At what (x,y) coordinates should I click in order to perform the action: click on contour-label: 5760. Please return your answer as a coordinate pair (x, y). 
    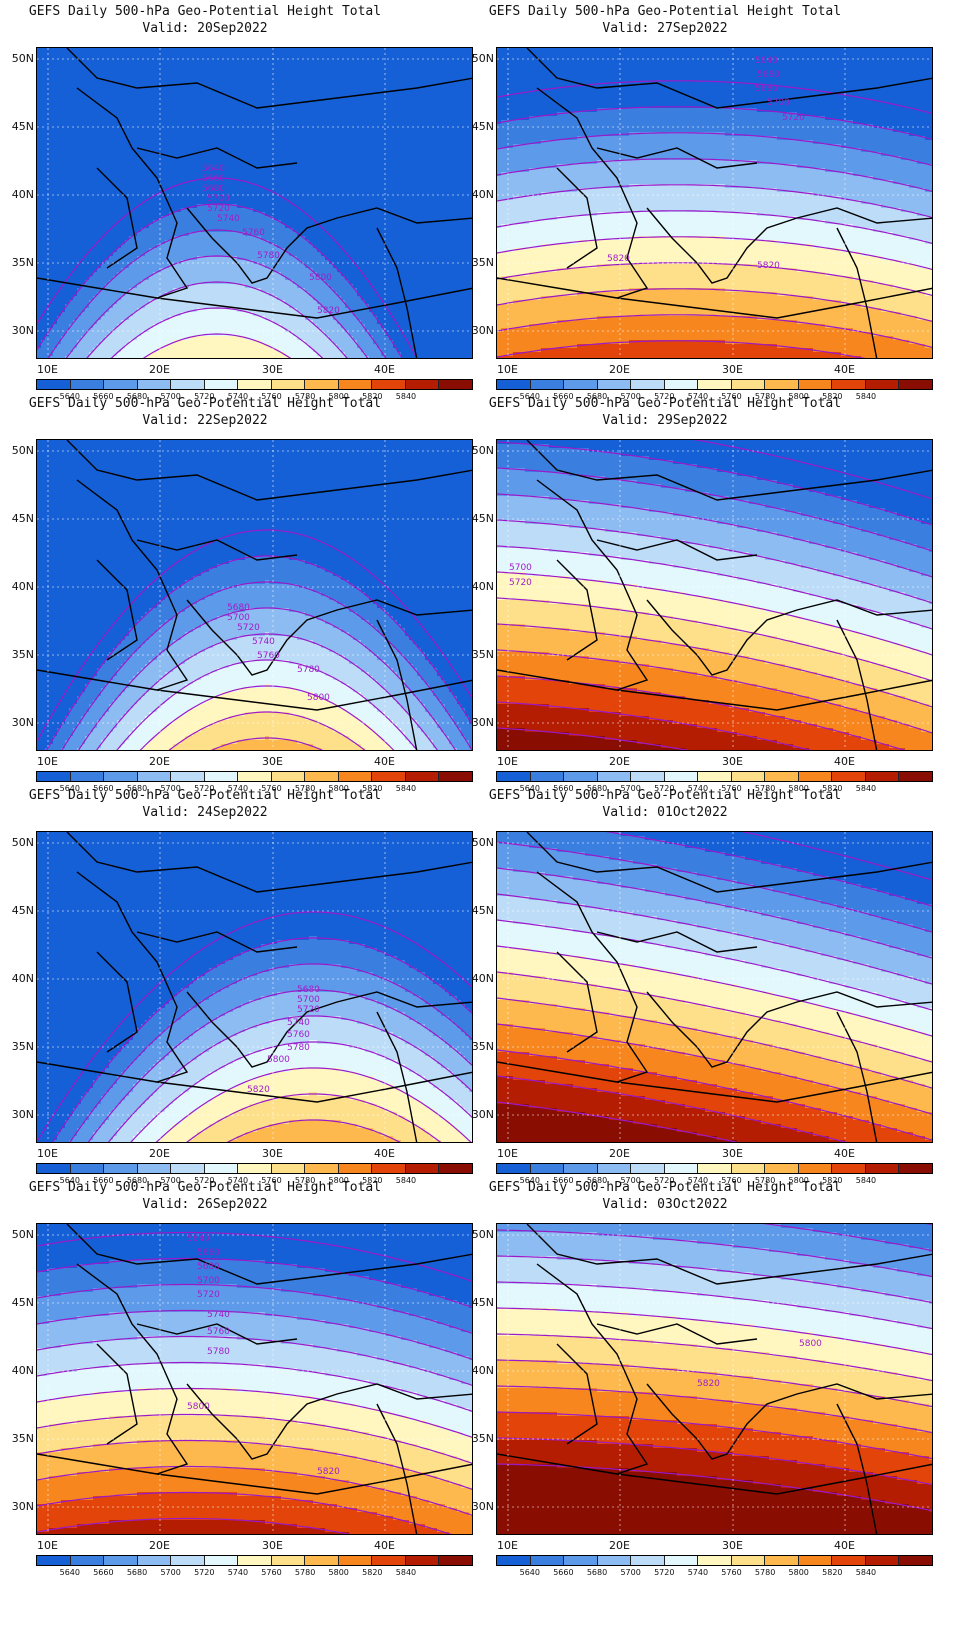
    Looking at the image, I should click on (218, 1332).